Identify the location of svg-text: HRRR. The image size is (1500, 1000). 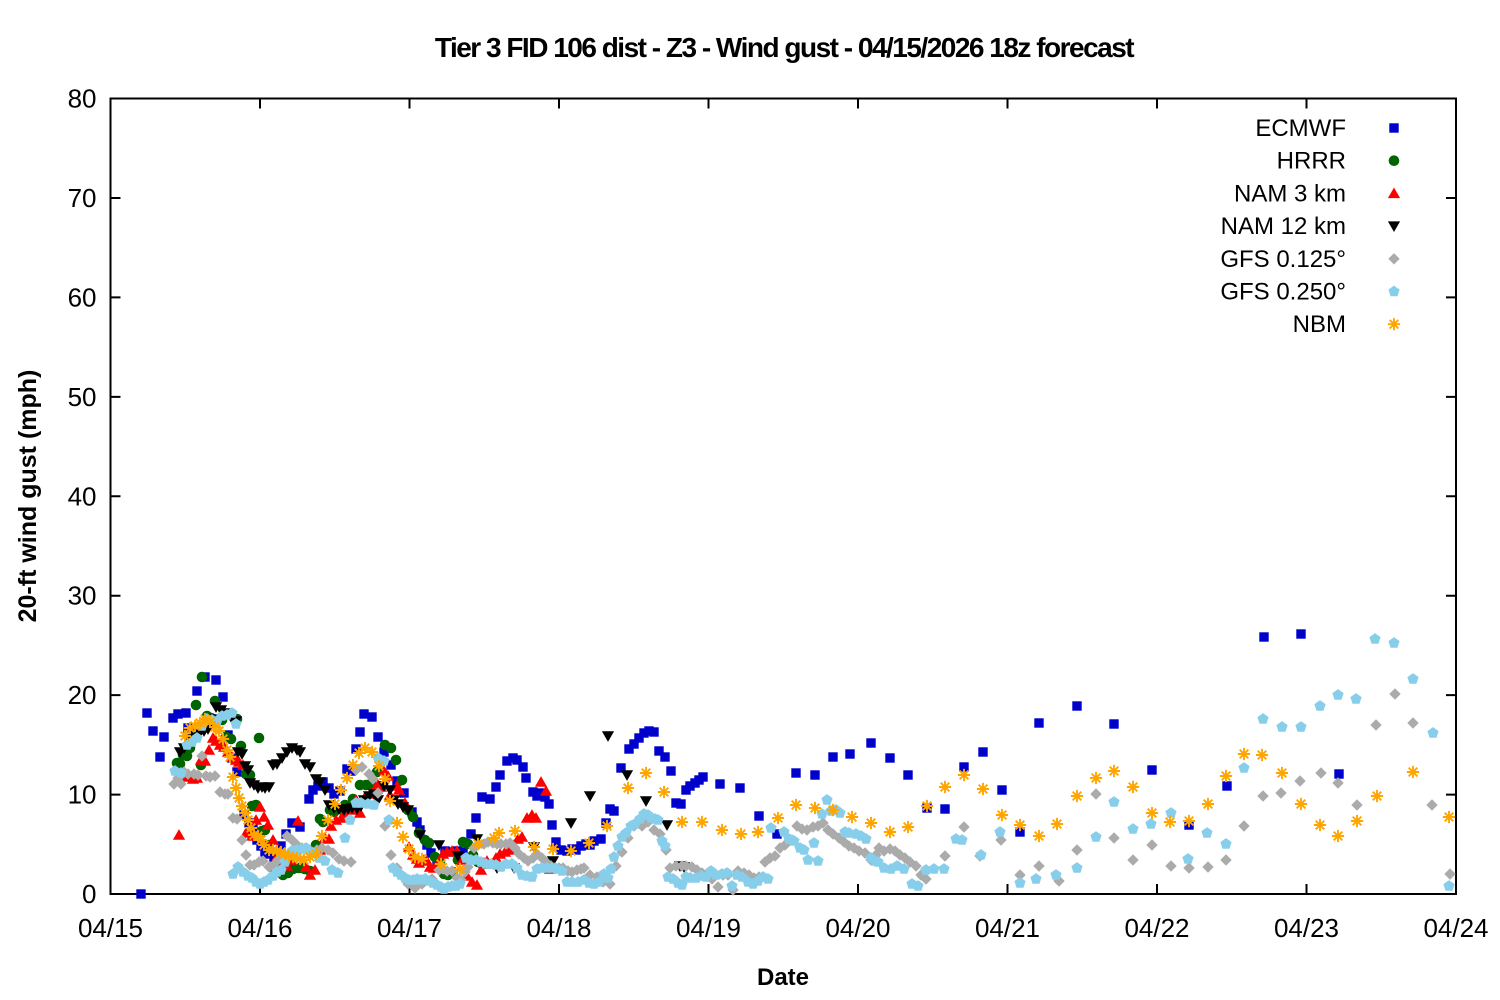
(1311, 161).